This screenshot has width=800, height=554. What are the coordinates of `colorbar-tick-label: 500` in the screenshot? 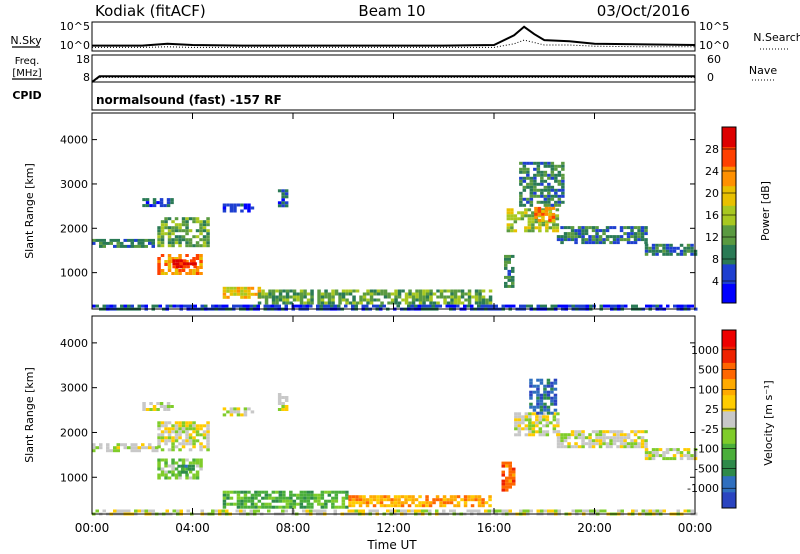 It's located at (708, 370).